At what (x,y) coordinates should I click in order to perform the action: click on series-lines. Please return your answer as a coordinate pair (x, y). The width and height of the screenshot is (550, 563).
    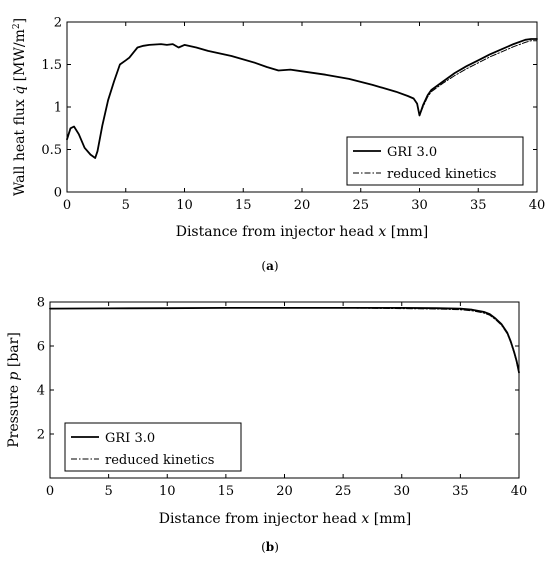
    Looking at the image, I should click on (284, 340).